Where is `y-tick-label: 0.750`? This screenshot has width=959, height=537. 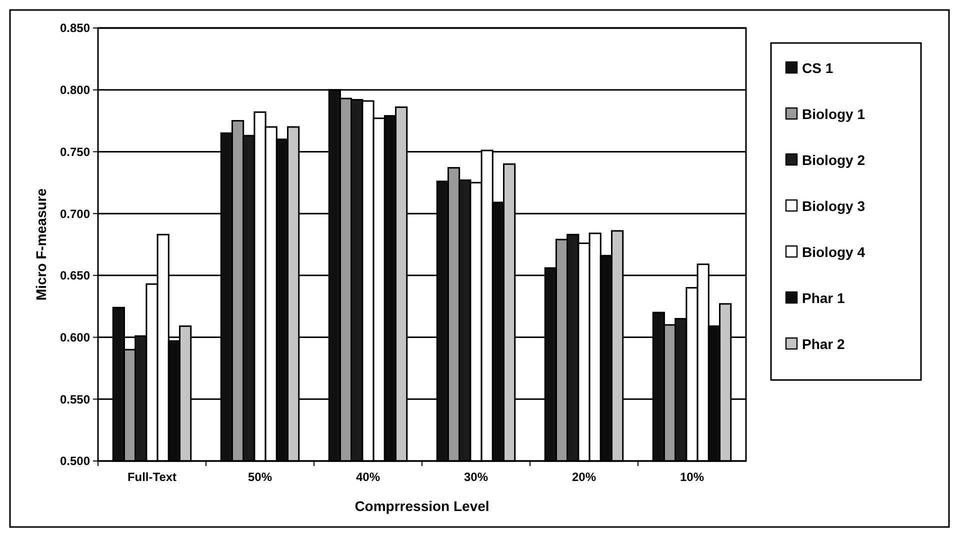 y-tick-label: 0.750 is located at coordinates (75, 151).